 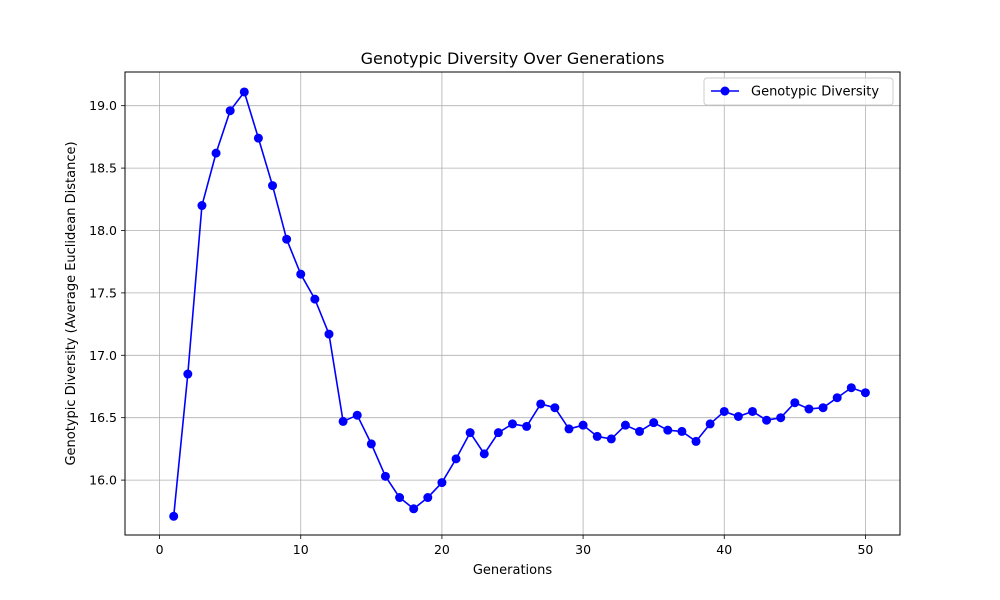 What do you see at coordinates (103, 417) in the screenshot?
I see `y-tick-label: 16.5` at bounding box center [103, 417].